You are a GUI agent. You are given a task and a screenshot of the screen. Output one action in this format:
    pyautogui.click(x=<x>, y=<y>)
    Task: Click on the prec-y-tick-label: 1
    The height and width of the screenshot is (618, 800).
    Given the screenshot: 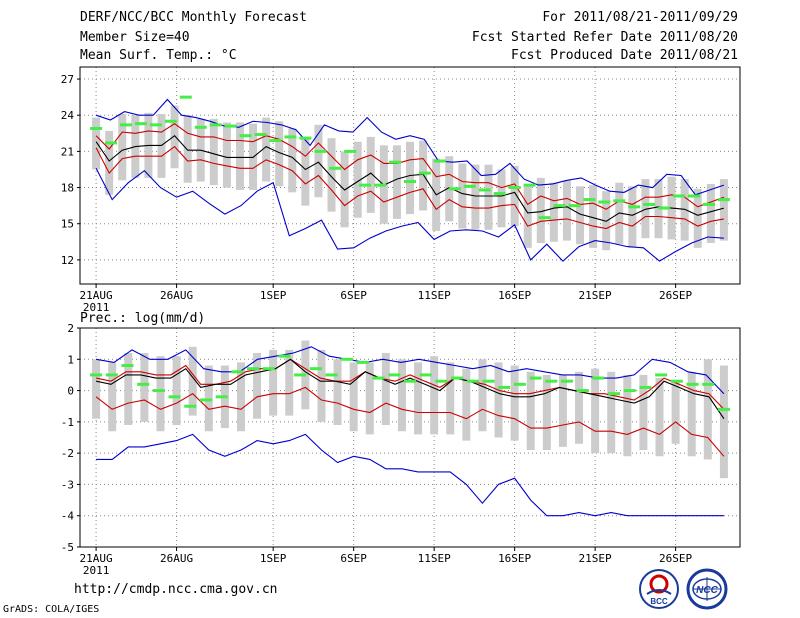 What is the action you would take?
    pyautogui.click(x=70, y=359)
    